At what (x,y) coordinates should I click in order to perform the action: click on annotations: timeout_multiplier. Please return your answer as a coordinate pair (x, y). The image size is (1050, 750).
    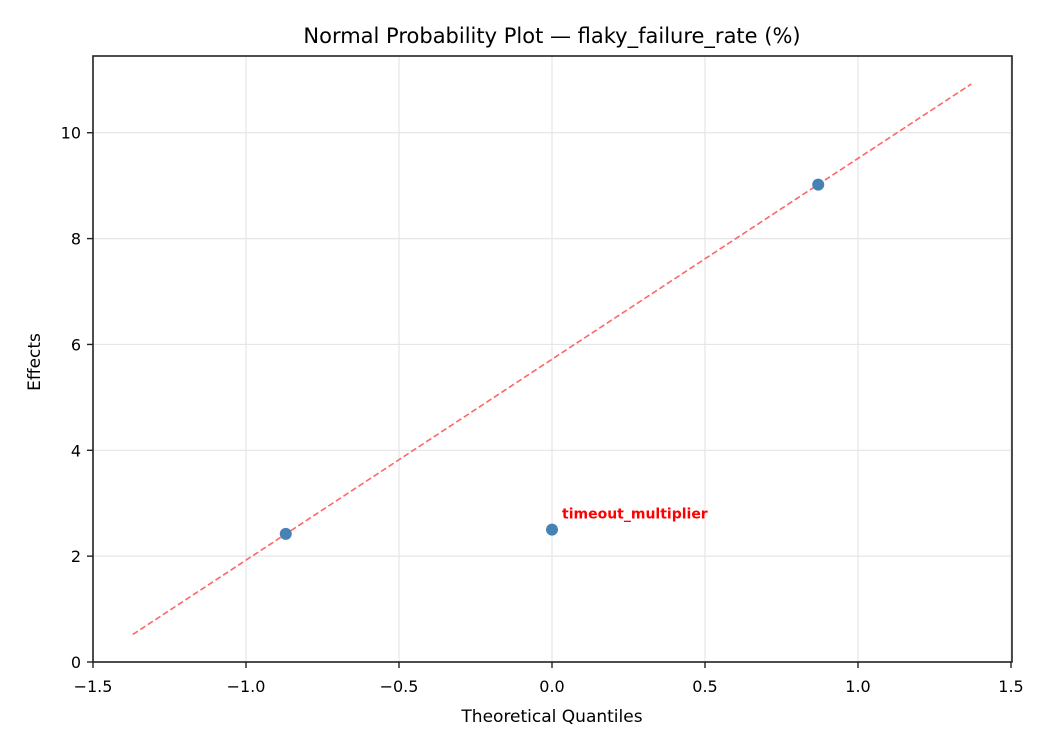
    Looking at the image, I should click on (635, 515).